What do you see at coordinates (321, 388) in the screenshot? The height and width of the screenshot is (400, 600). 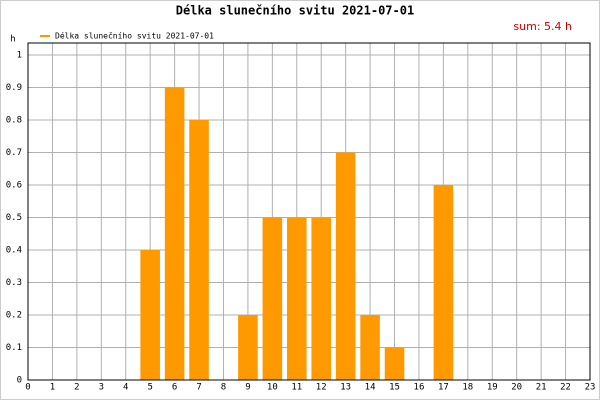 I see `x-tick-label: 12` at bounding box center [321, 388].